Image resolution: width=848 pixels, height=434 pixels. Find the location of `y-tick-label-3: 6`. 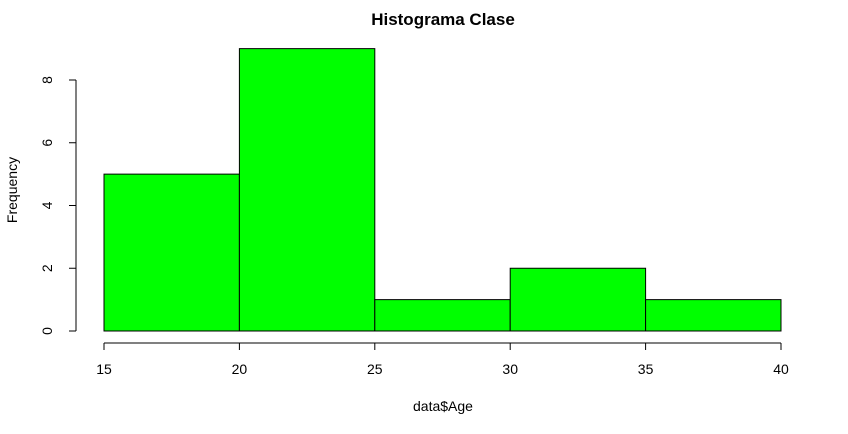

y-tick-label-3: 6 is located at coordinates (47, 143).